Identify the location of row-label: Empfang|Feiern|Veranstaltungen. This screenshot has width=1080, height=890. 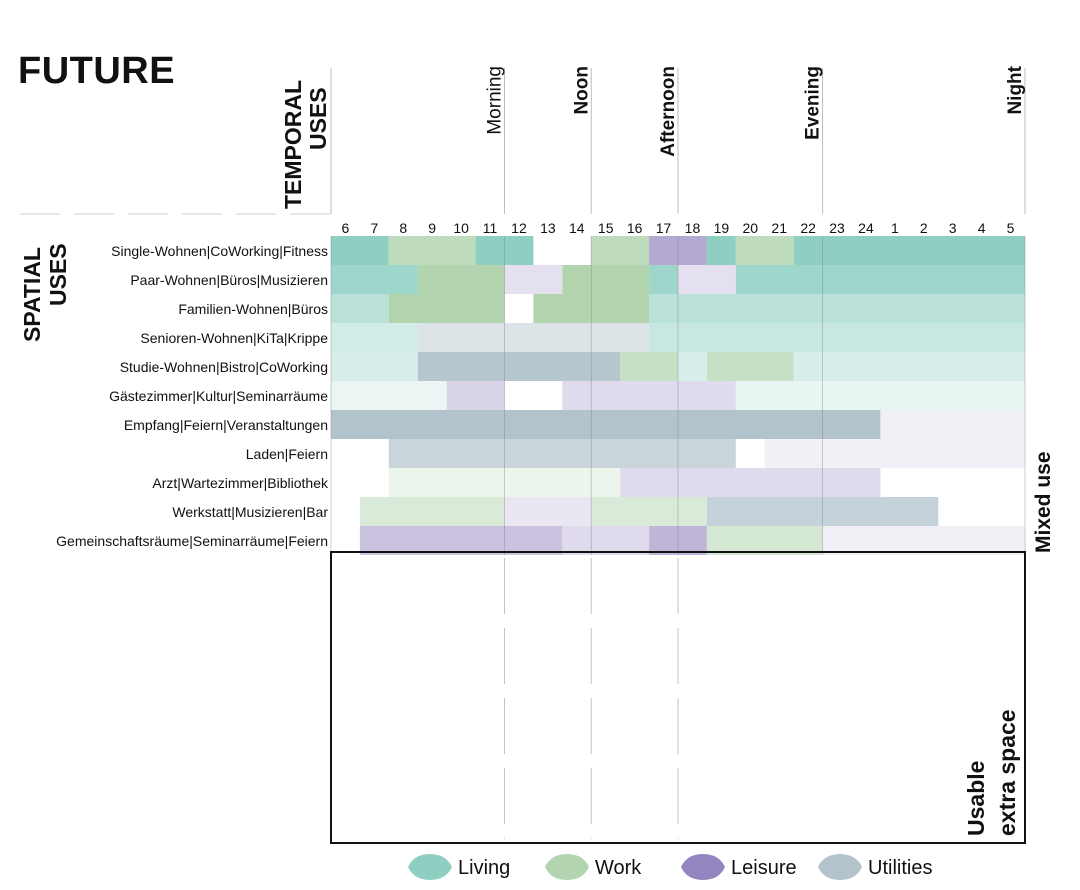
(226, 425).